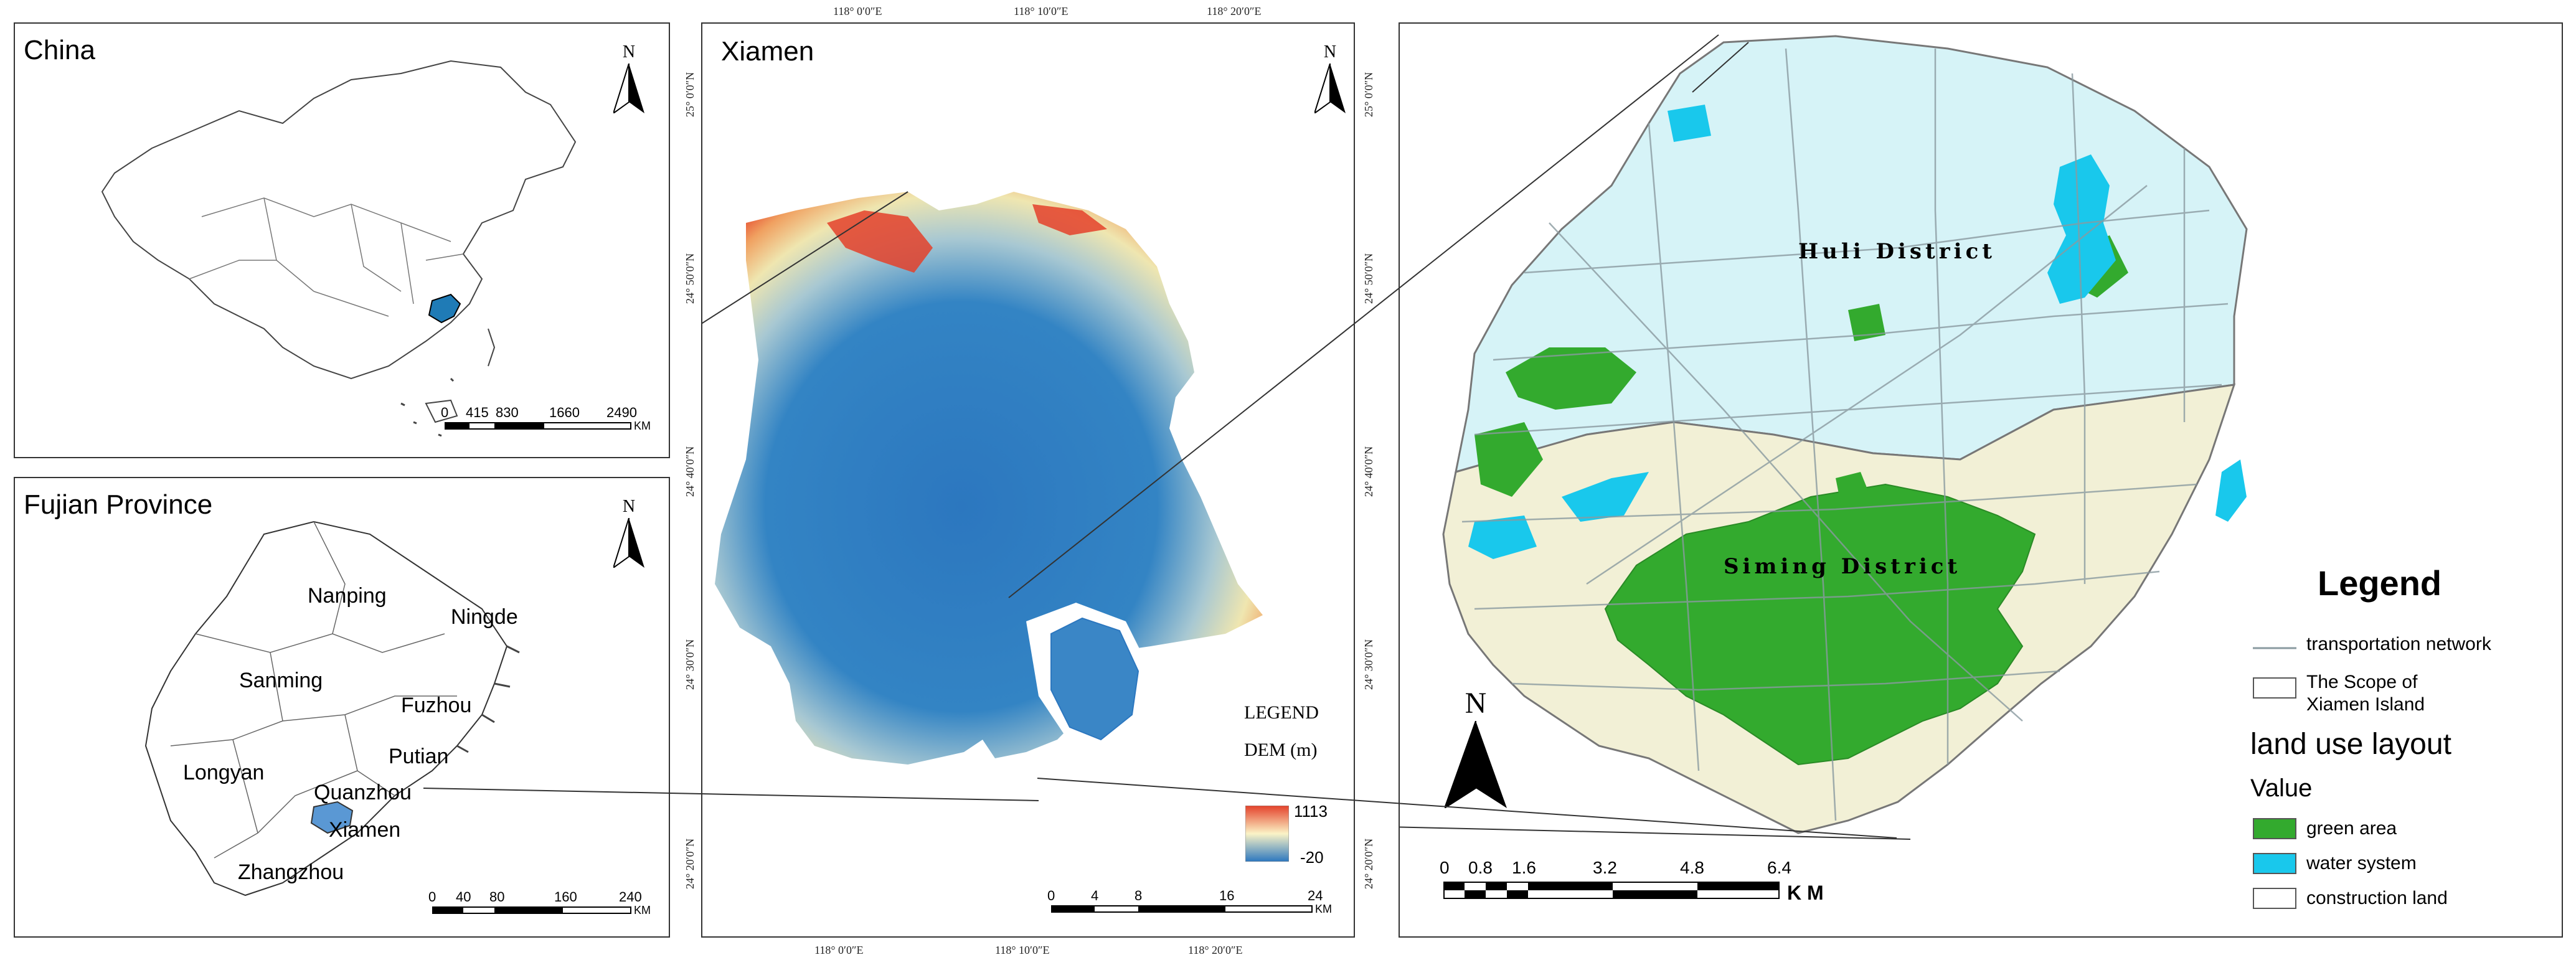 This screenshot has height=965, width=2576. Describe the element at coordinates (224, 772) in the screenshot. I see `city-label-longyan: Longyan` at that location.